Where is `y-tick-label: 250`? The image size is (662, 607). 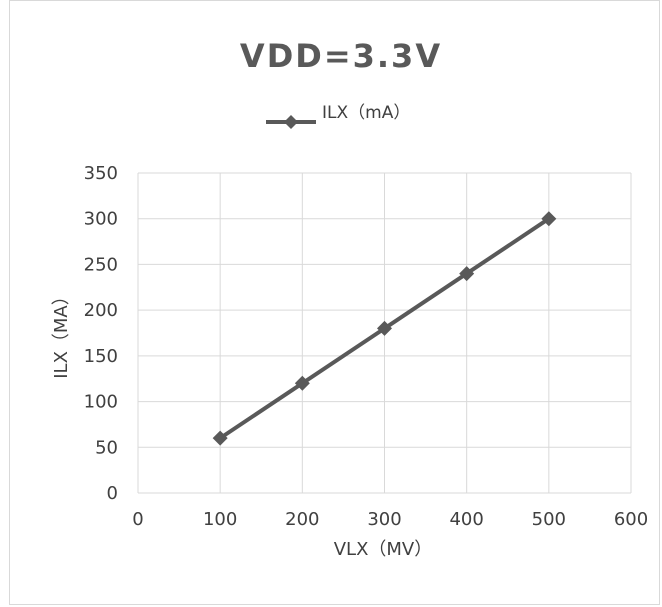 y-tick-label: 250 is located at coordinates (101, 264).